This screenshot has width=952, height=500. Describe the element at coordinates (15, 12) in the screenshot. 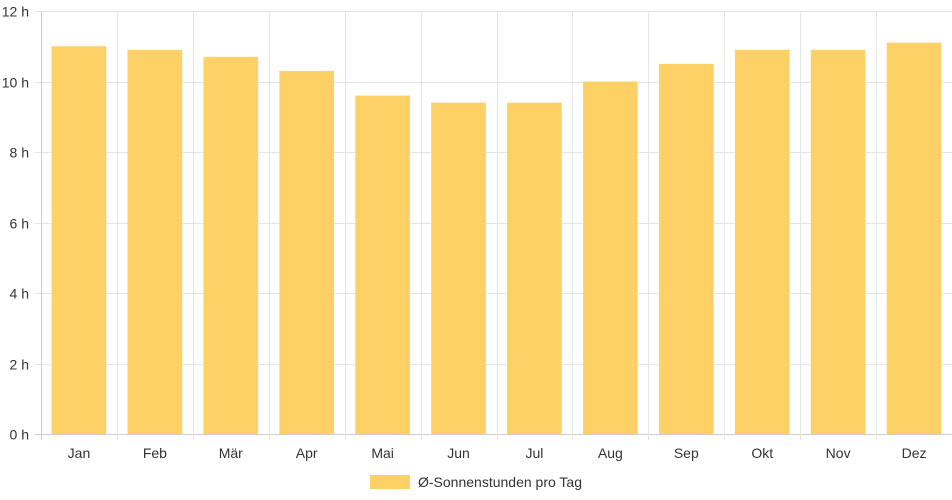

I see `y-tick-label: 12 h` at that location.